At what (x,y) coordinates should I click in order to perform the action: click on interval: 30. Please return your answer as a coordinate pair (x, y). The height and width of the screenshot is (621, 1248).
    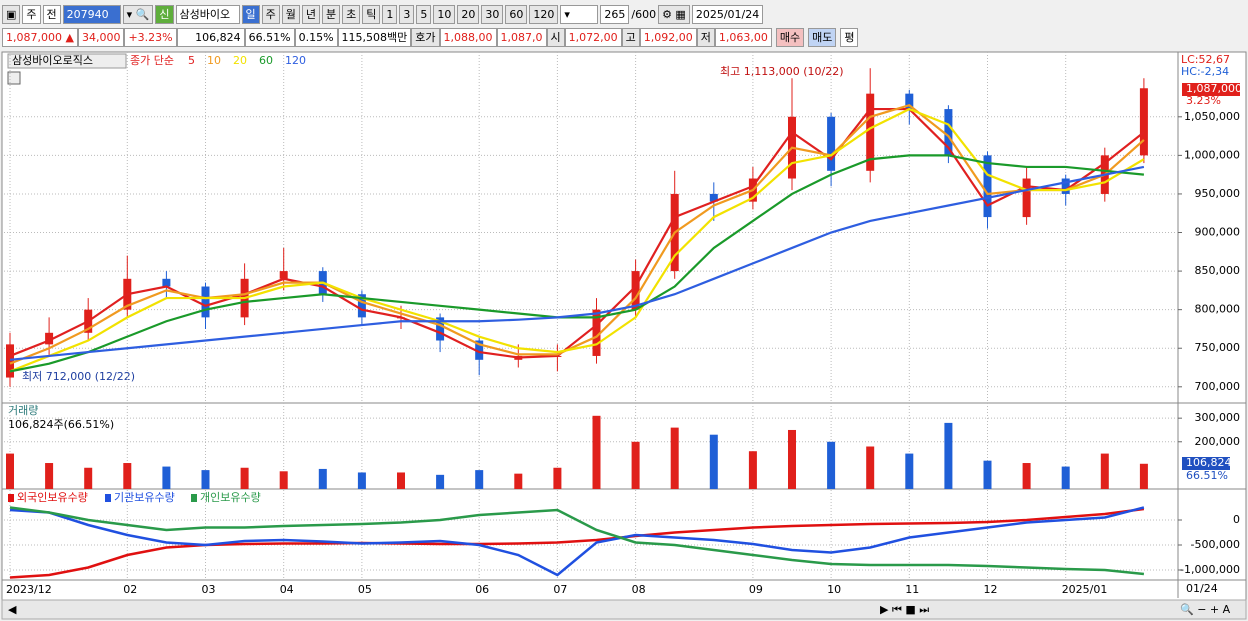
    Looking at the image, I should click on (492, 14).